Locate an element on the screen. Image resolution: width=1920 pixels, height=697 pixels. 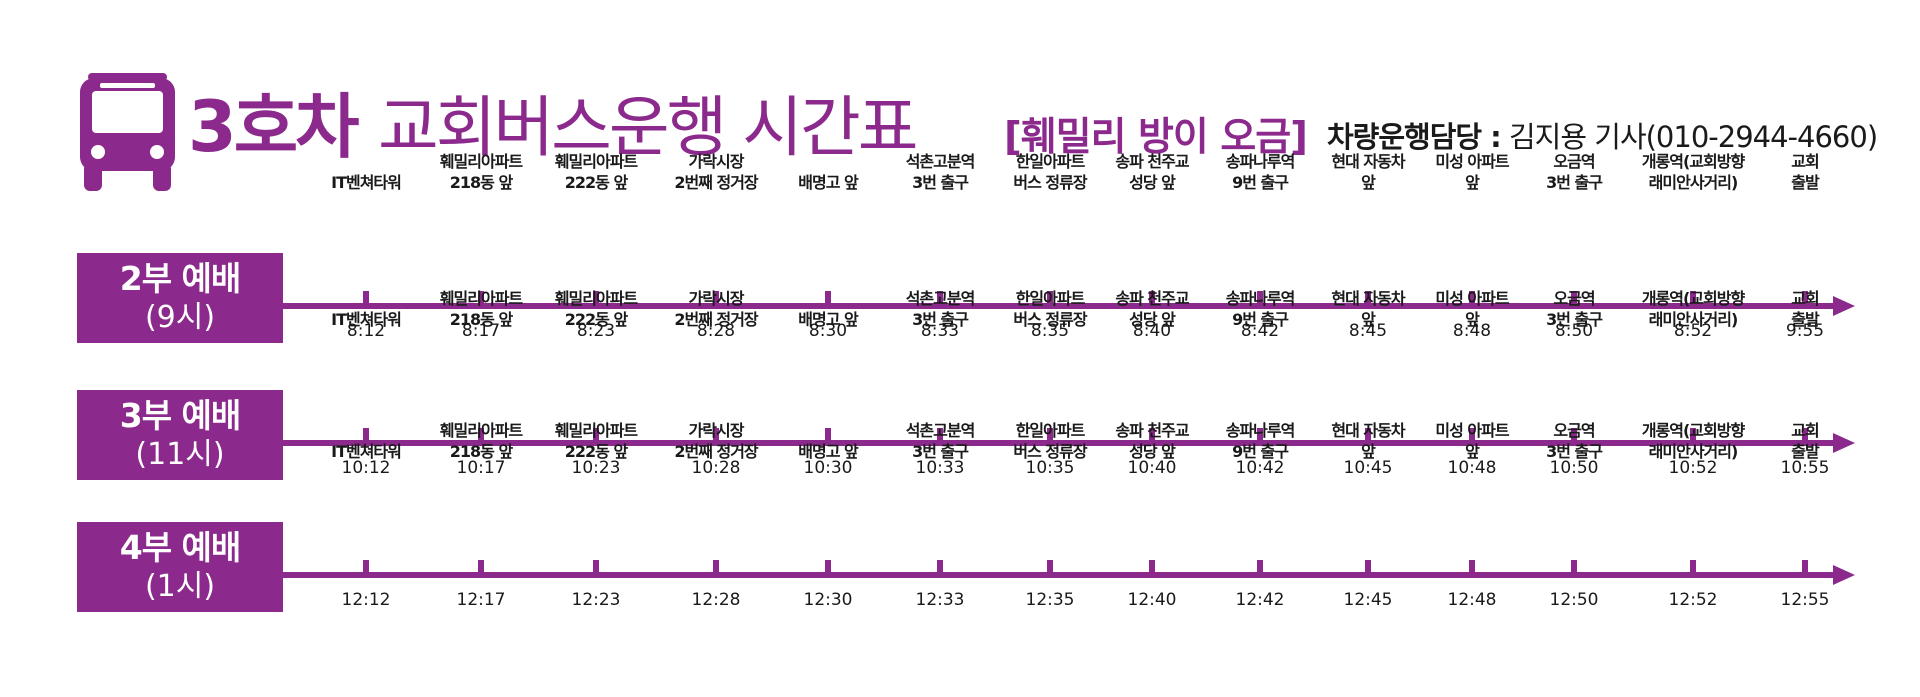
stop-time: 8:23 is located at coordinates (596, 331).